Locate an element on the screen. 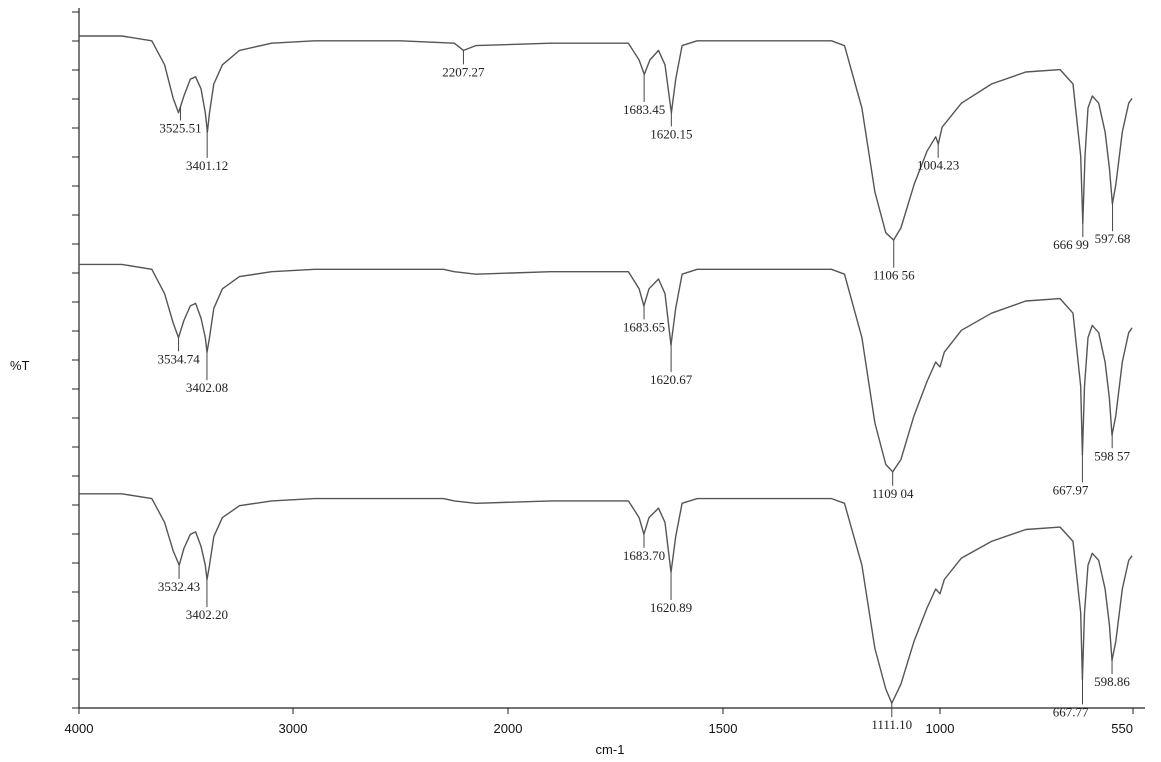 This screenshot has width=1161, height=762. x-ticks: 4000 3000 2000 1500 1000 550 is located at coordinates (599, 722).